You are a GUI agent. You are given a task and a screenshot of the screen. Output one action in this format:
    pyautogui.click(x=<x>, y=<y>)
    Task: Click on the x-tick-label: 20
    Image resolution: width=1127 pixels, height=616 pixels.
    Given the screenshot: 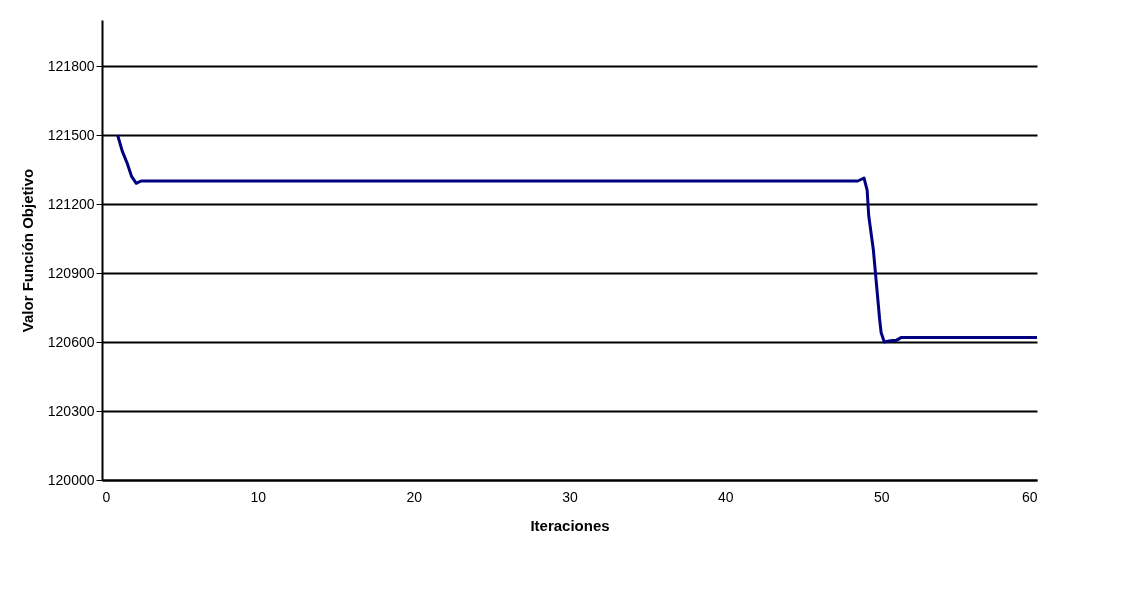 What is the action you would take?
    pyautogui.click(x=414, y=496)
    